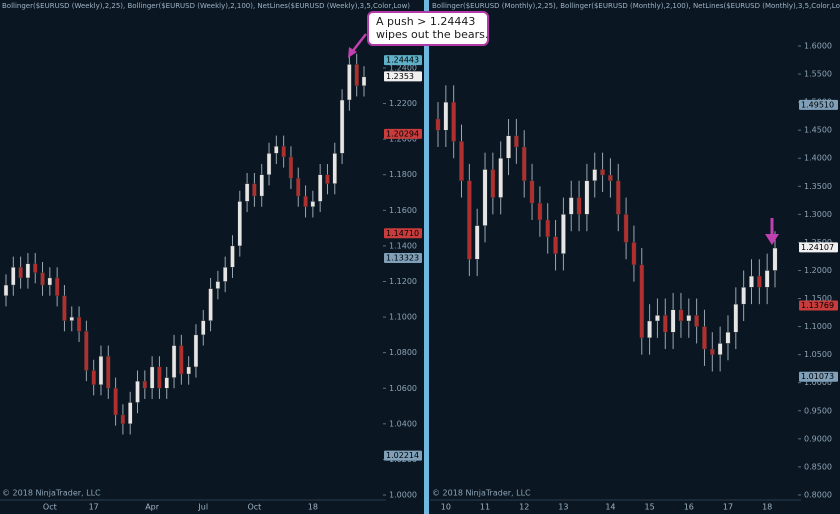 This screenshot has height=514, width=840. What do you see at coordinates (426, 257) in the screenshot?
I see `panel-divider` at bounding box center [426, 257].